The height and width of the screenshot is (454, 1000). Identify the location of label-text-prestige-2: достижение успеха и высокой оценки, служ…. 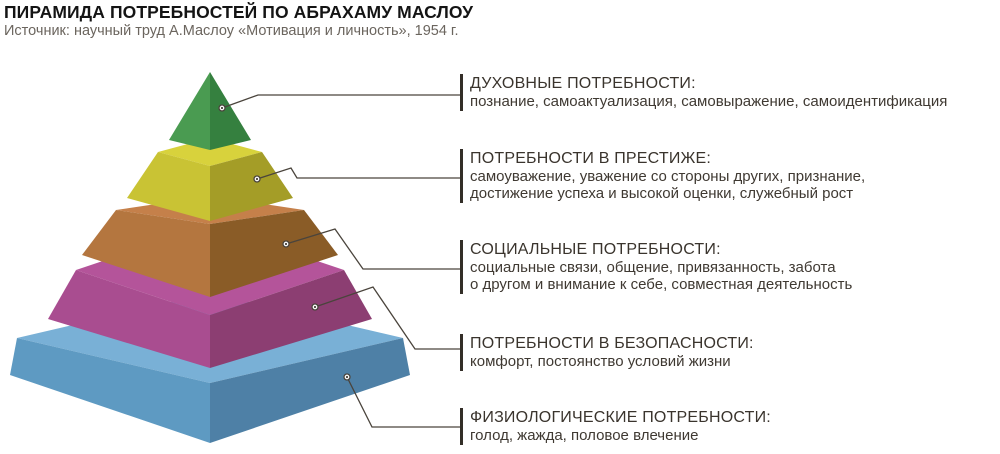
(662, 193).